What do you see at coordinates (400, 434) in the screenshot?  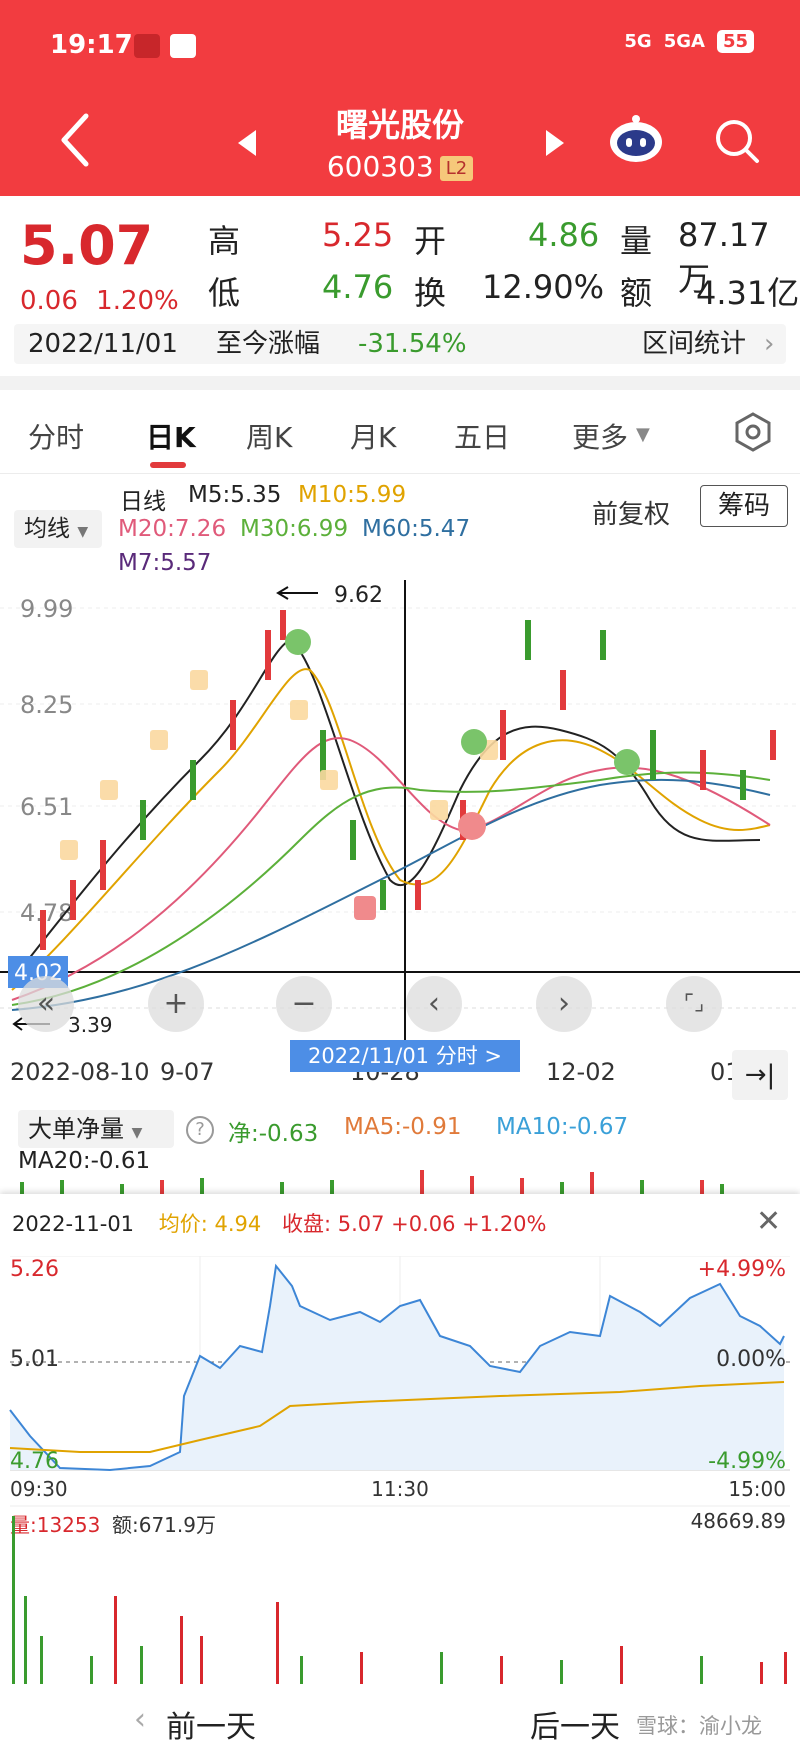 I see `period-tabs: 分时 日K 周K 月K 五日 更多 ▼` at bounding box center [400, 434].